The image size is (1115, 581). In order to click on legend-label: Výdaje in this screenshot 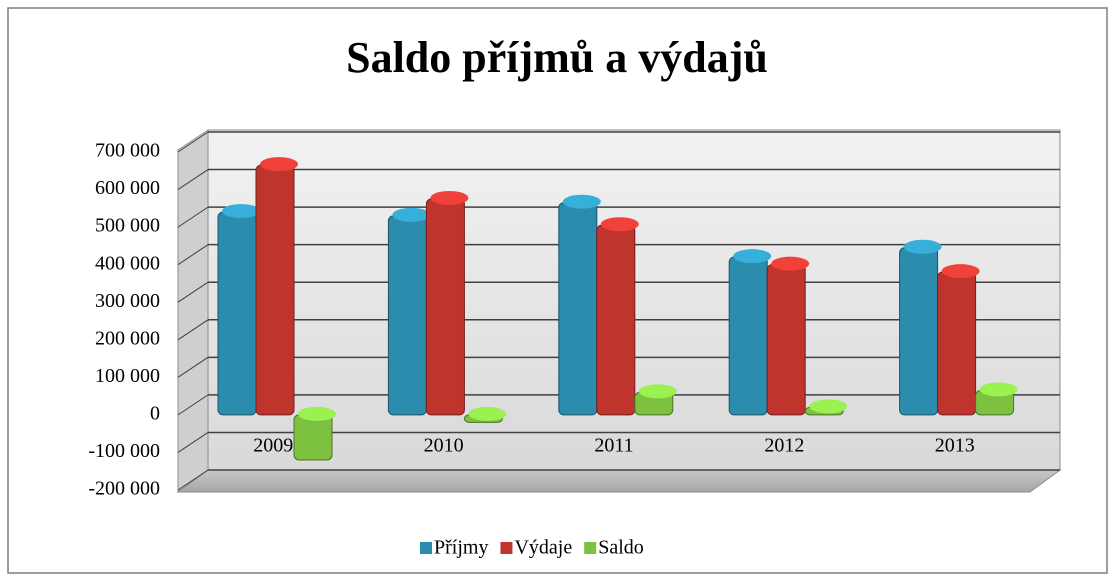, I will do `click(543, 548)`.